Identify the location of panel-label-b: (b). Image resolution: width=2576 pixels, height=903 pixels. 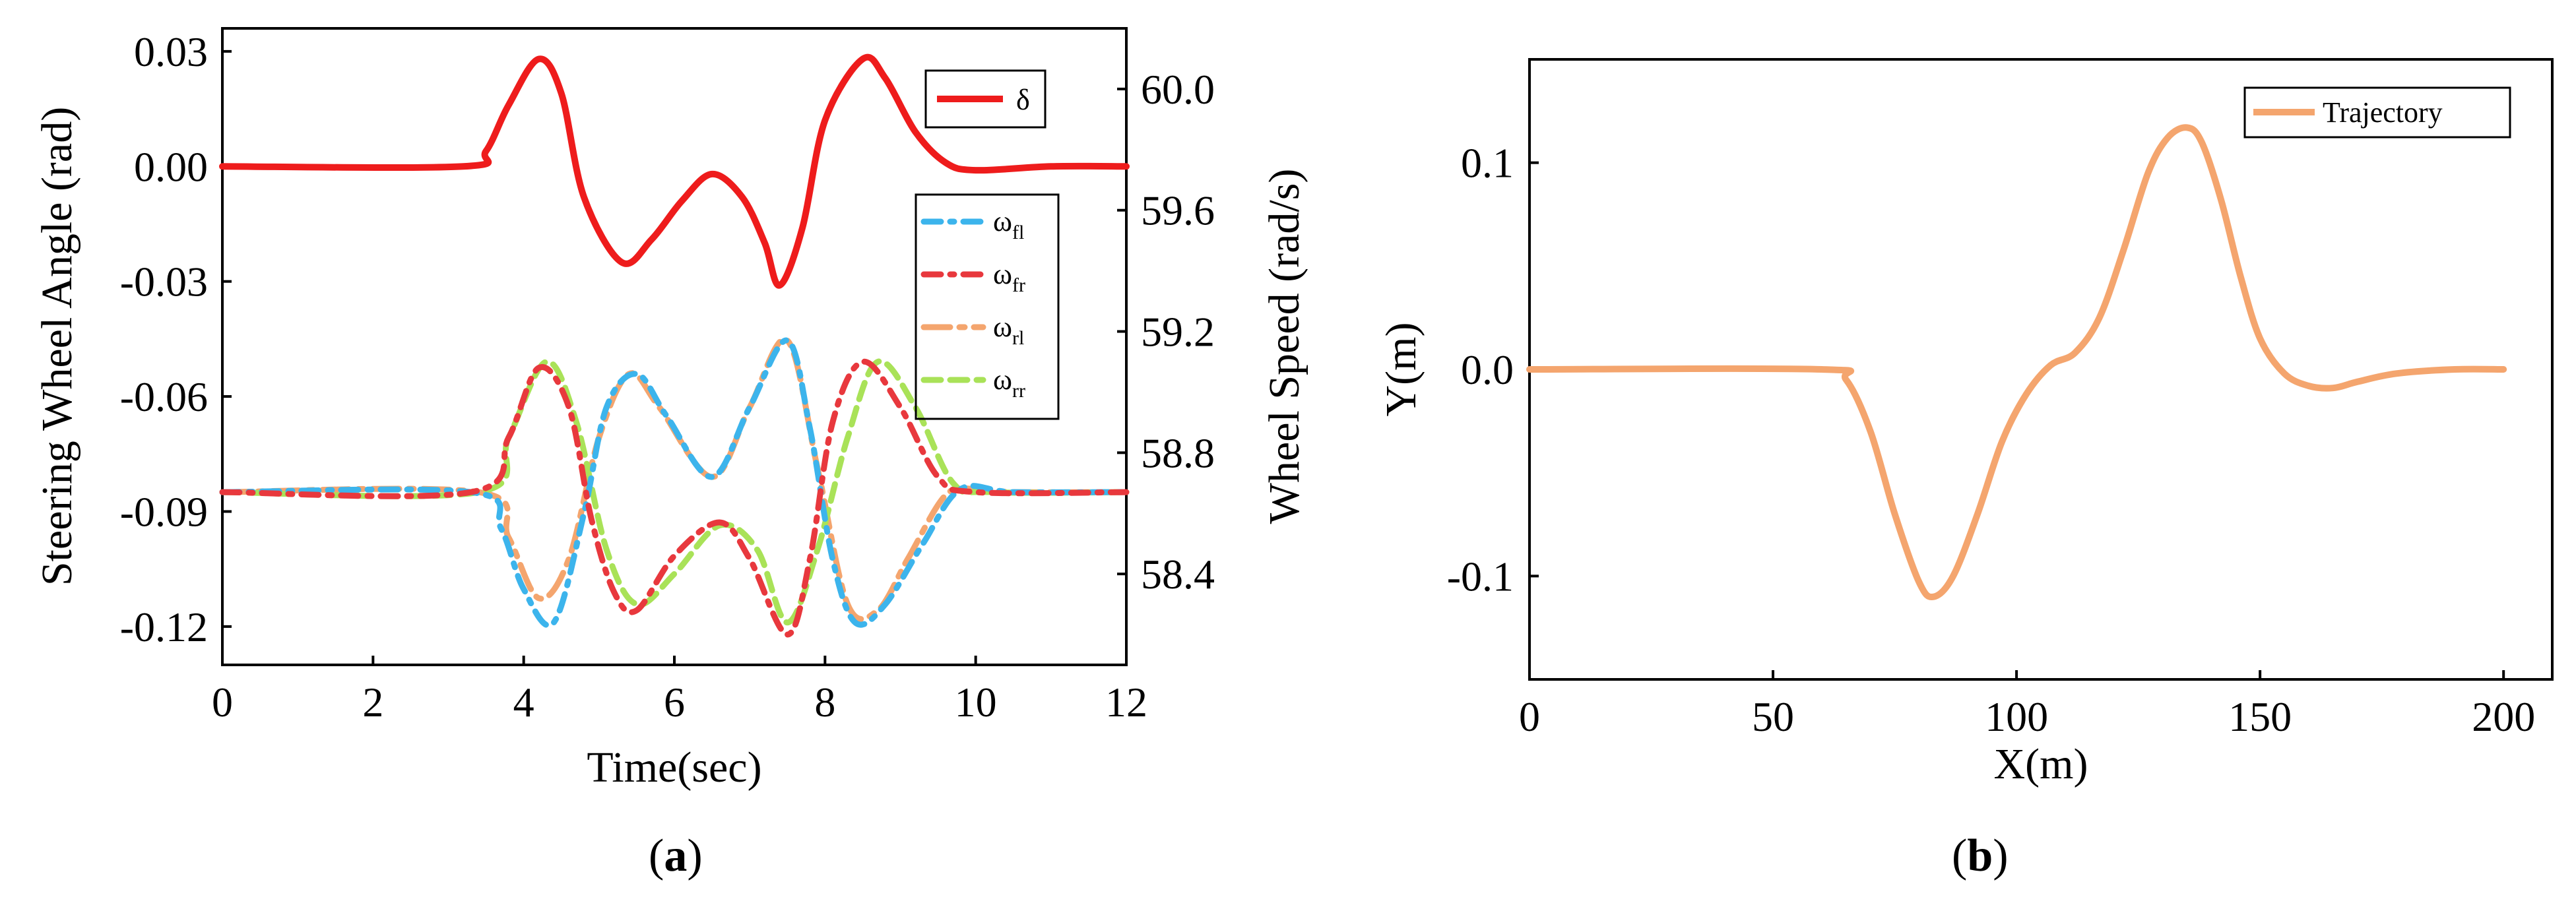
(1980, 855).